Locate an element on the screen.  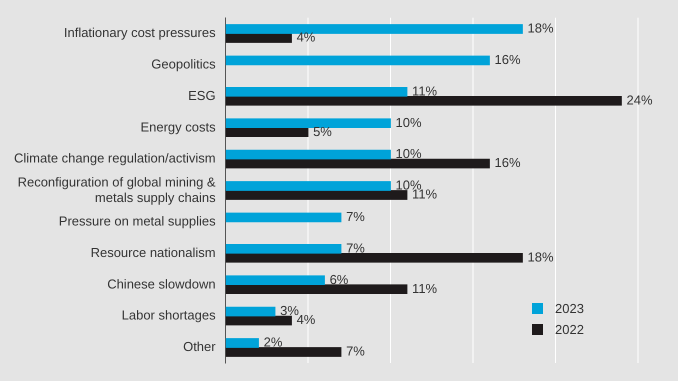
y-tick-label: Energy costs is located at coordinates (178, 126).